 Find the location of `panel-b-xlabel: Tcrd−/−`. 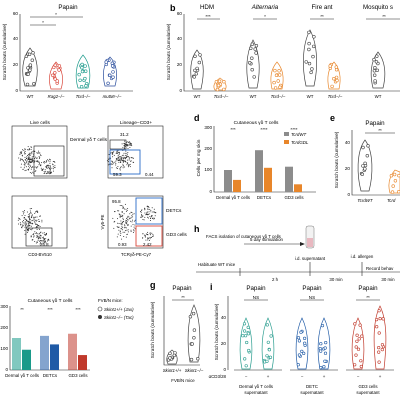

panel-b-xlabel: Tcrd−/− is located at coordinates (335, 96).